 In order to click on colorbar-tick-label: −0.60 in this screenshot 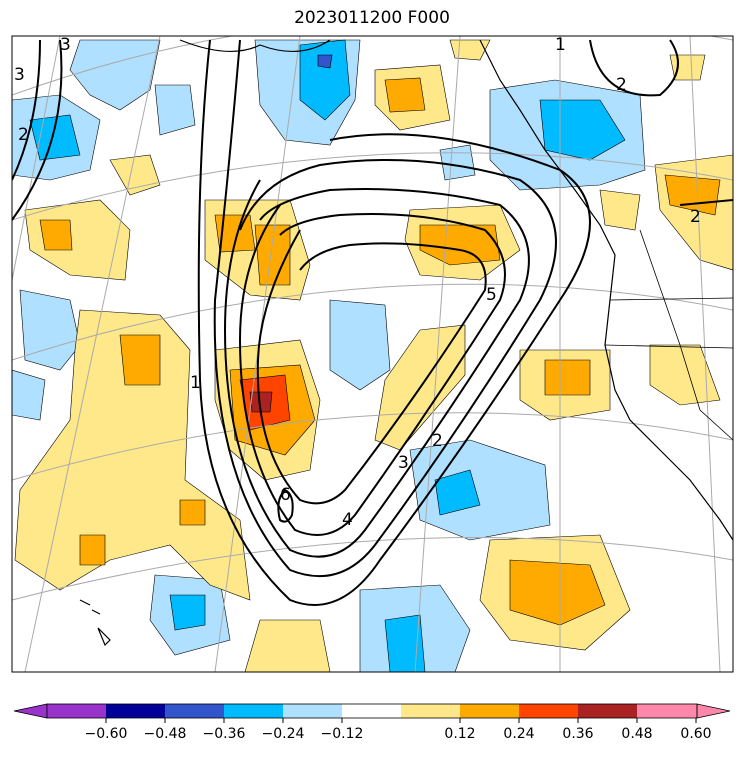, I will do `click(106, 734)`.